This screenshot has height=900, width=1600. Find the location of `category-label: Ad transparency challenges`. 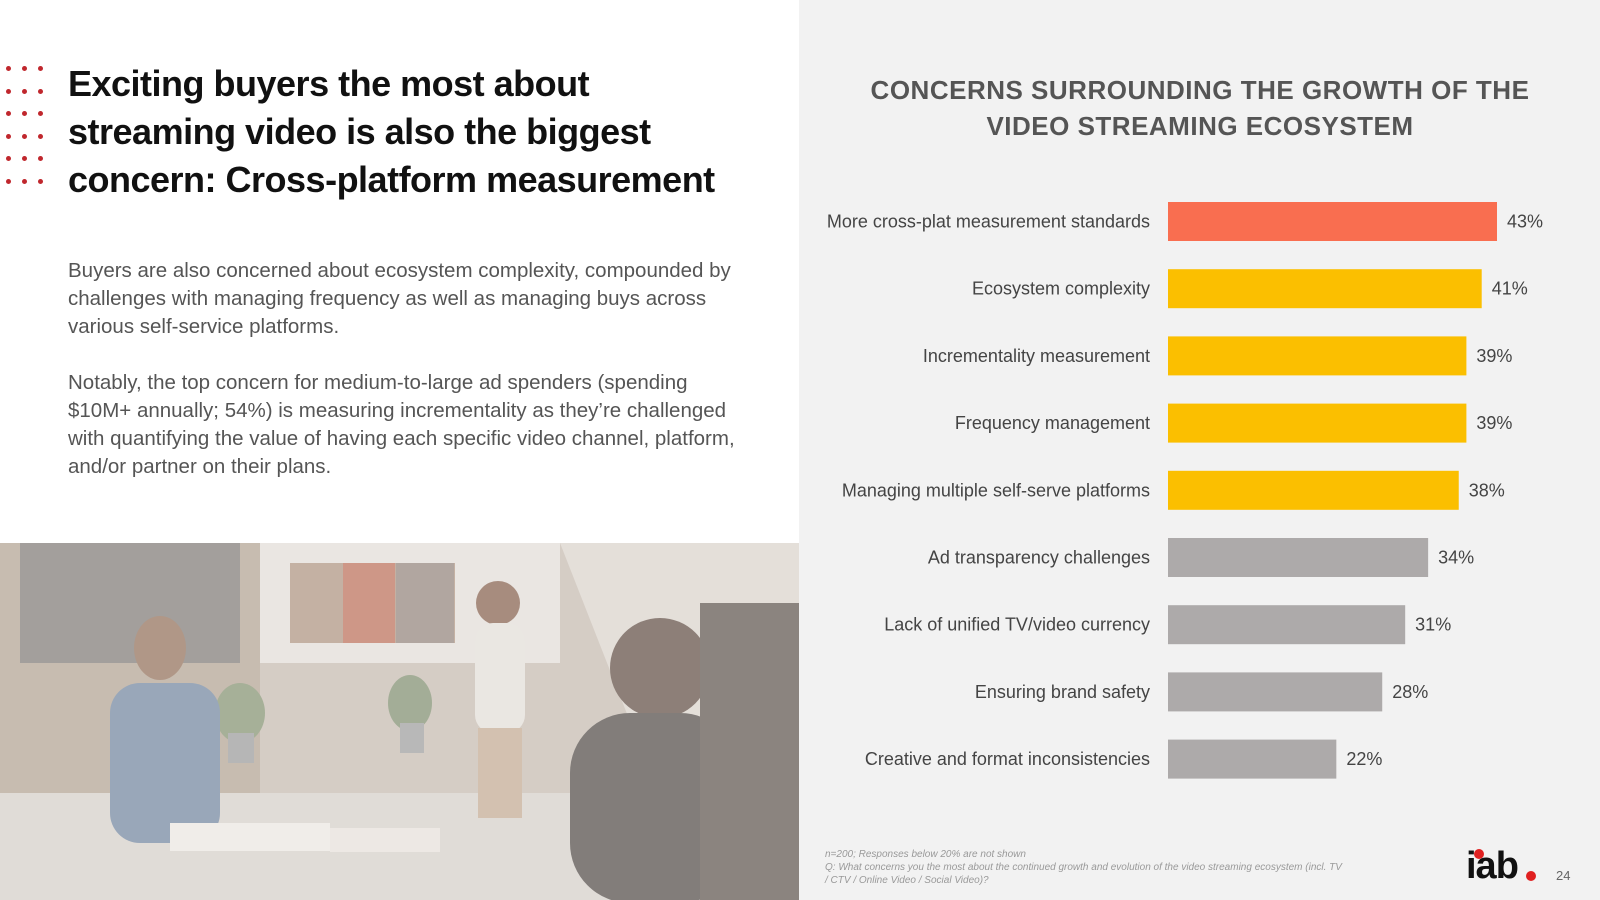

category-label: Ad transparency challenges is located at coordinates (1039, 558).